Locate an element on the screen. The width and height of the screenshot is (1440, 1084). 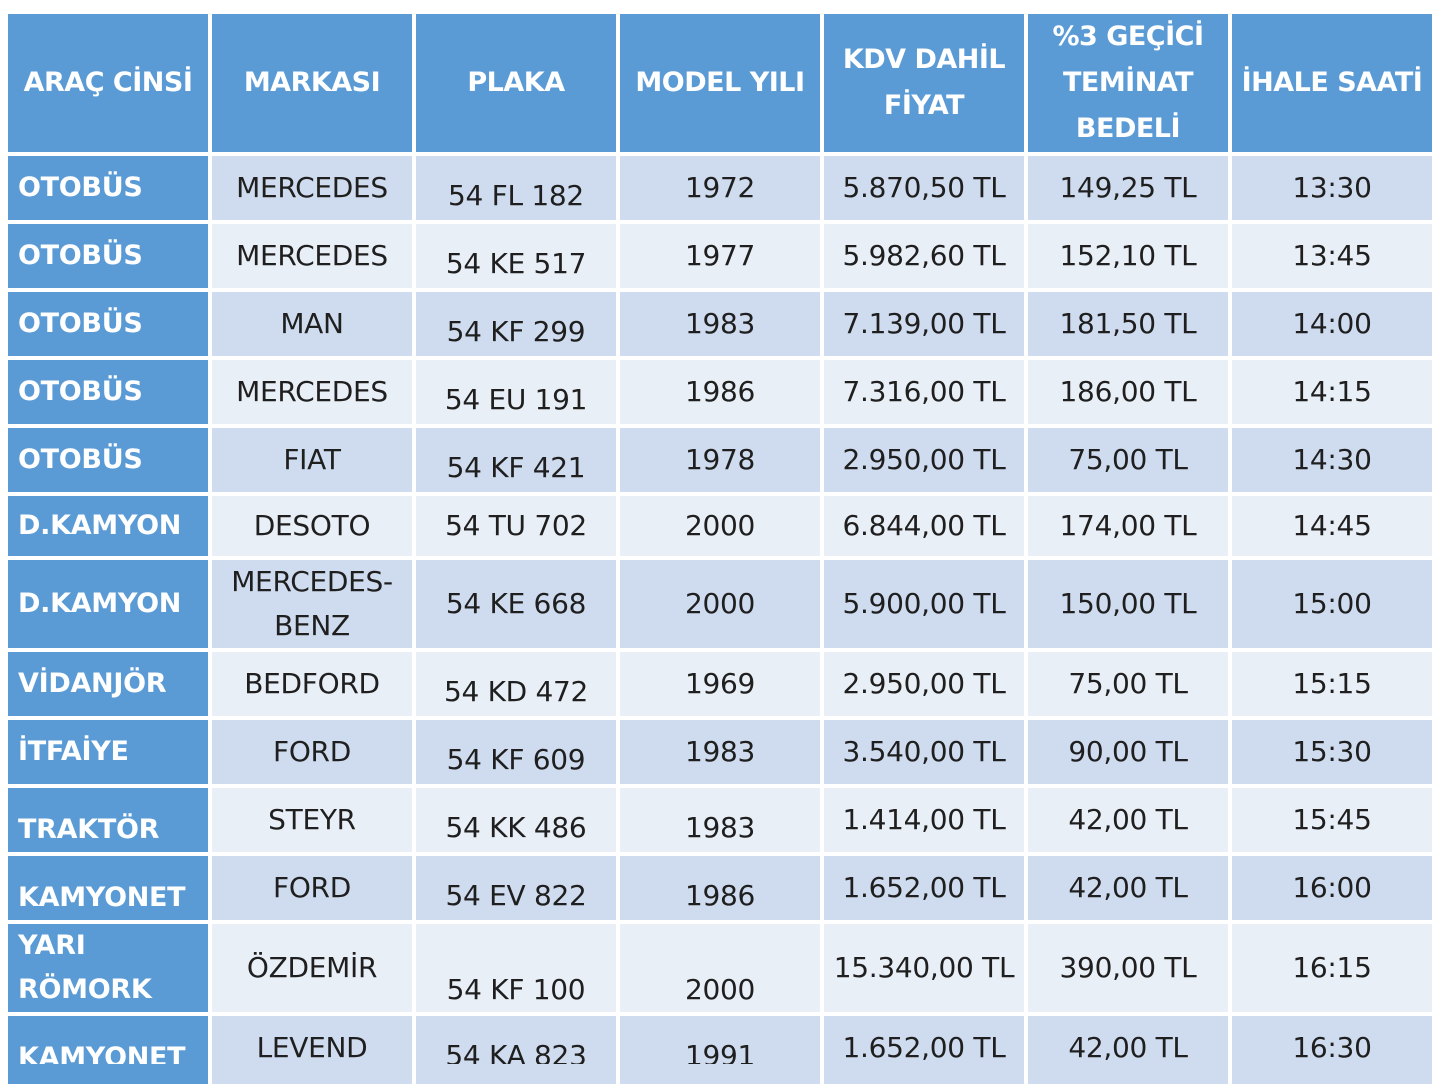
cell-plate: 54 KF 100 is located at coordinates (516, 968).